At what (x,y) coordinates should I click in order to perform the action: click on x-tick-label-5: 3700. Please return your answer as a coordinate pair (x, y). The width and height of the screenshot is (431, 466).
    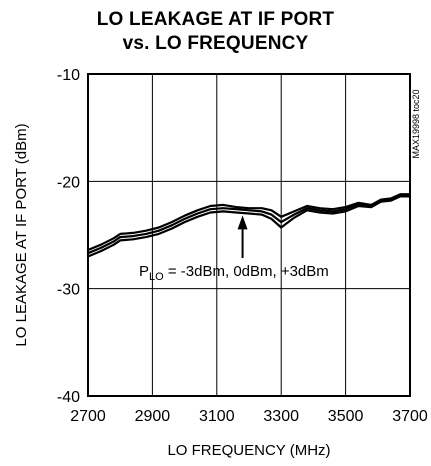
    Looking at the image, I should click on (410, 416).